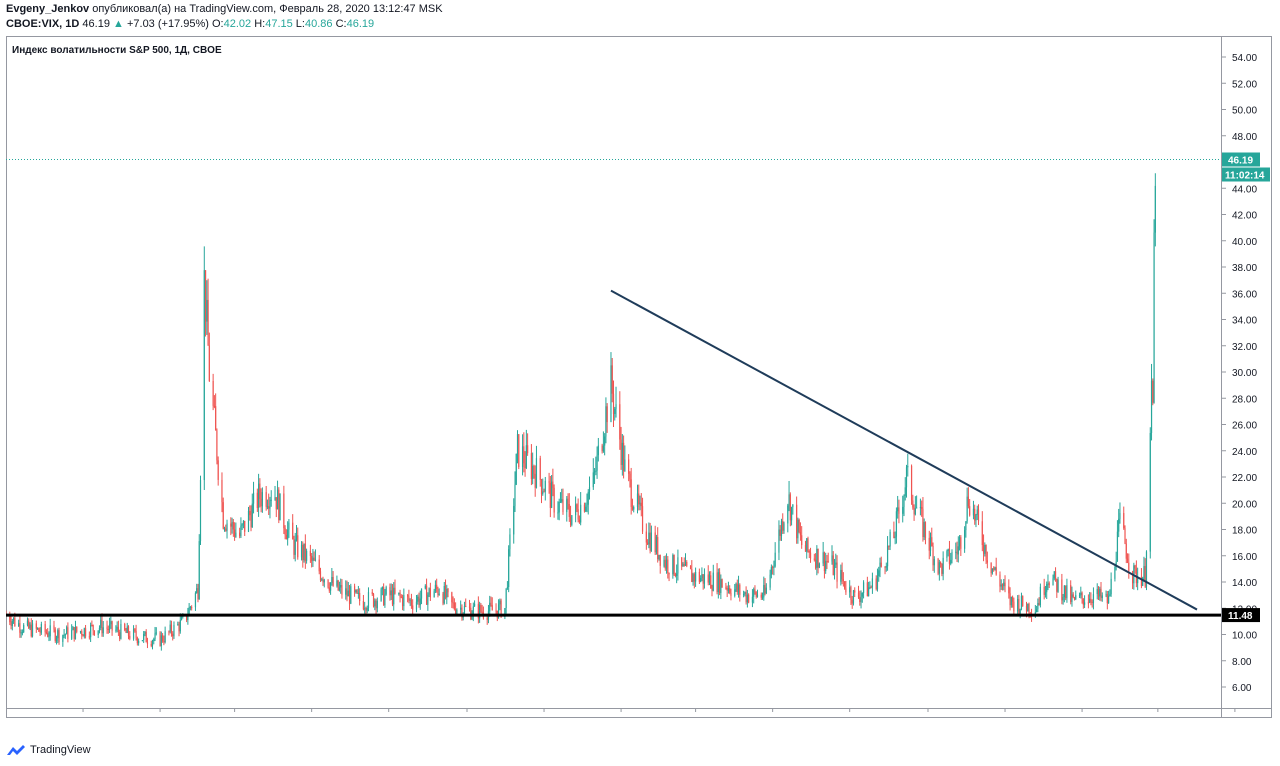 This screenshot has height=766, width=1280. I want to click on price-labels: 46.19 11:02:14 11.48, so click(1246, 387).